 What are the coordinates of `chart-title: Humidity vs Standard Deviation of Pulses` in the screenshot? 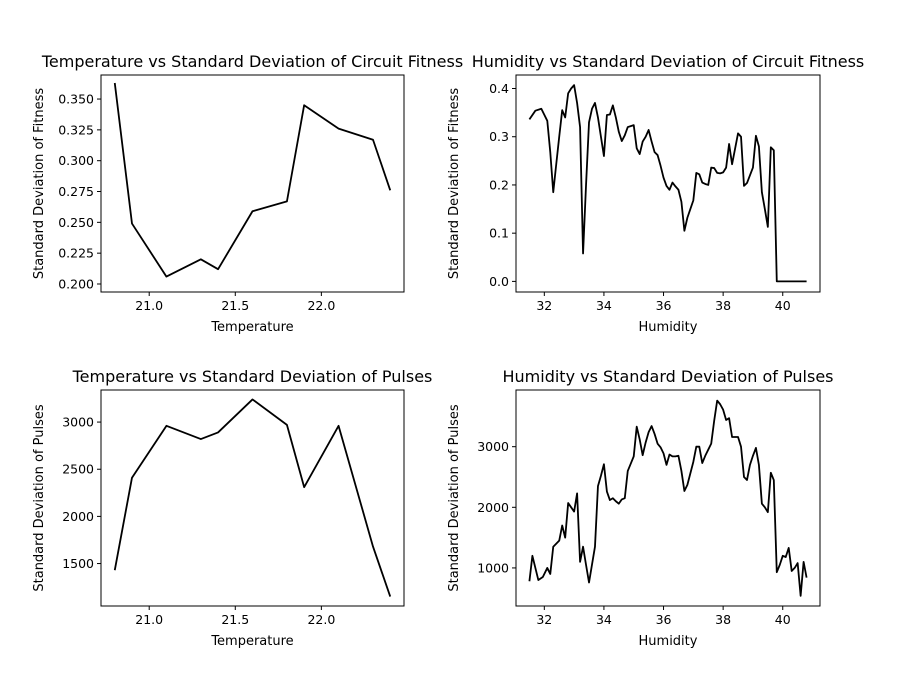 It's located at (668, 376).